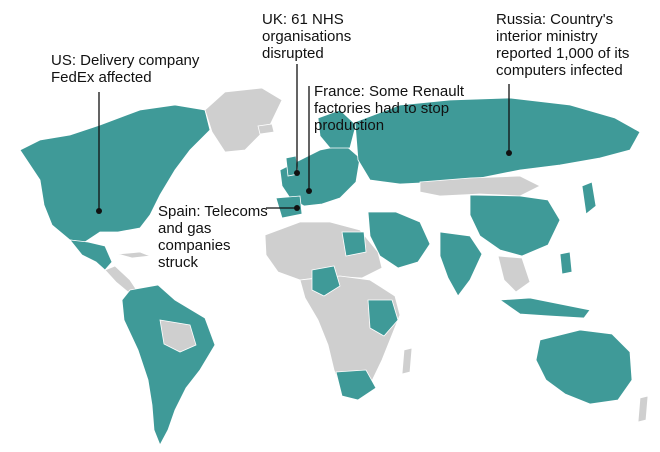 The width and height of the screenshot is (660, 452). Describe the element at coordinates (566, 263) in the screenshot. I see `land-philippines` at that location.